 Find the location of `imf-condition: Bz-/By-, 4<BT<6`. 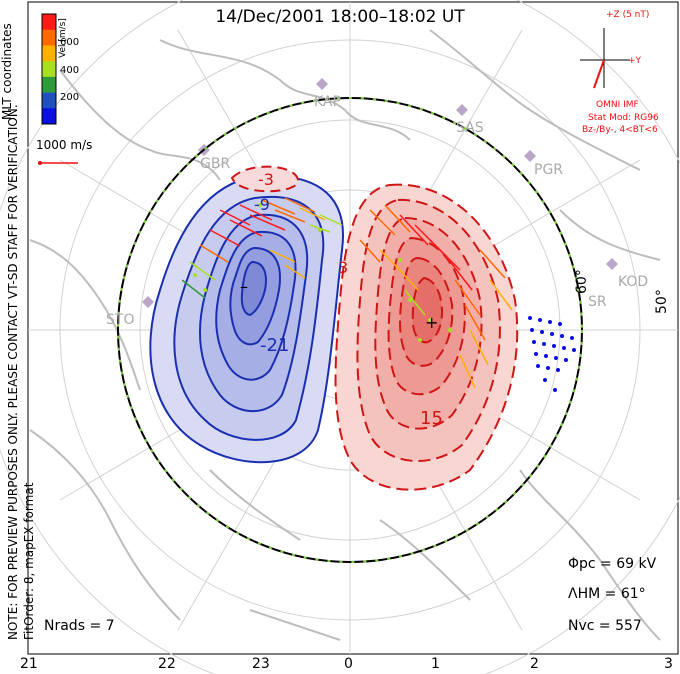

imf-condition: Bz-/By-, 4<BT<6 is located at coordinates (620, 130).